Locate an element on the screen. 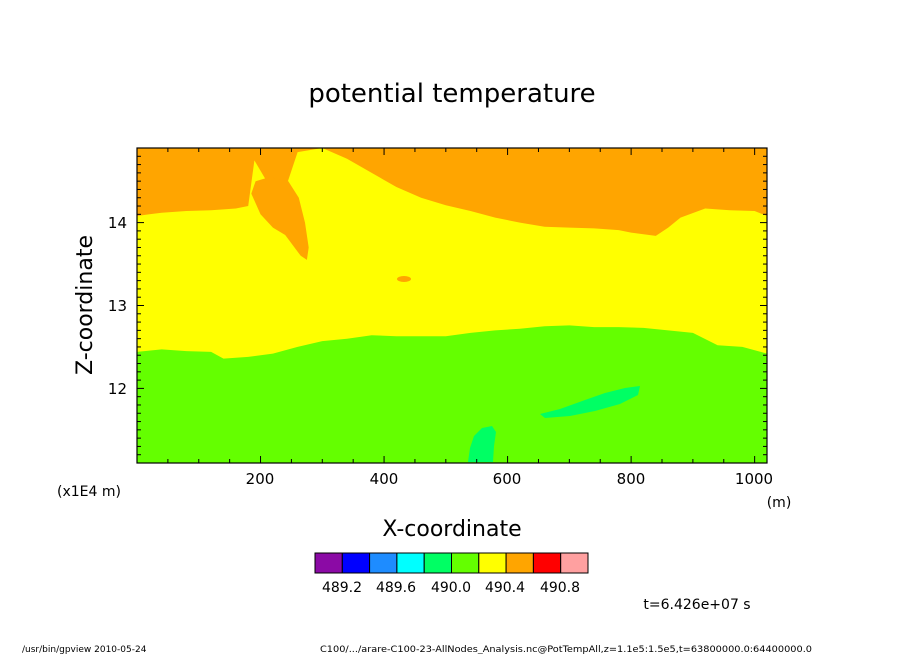 Image resolution: width=904 pixels, height=654 pixels. orange-speck is located at coordinates (404, 279).